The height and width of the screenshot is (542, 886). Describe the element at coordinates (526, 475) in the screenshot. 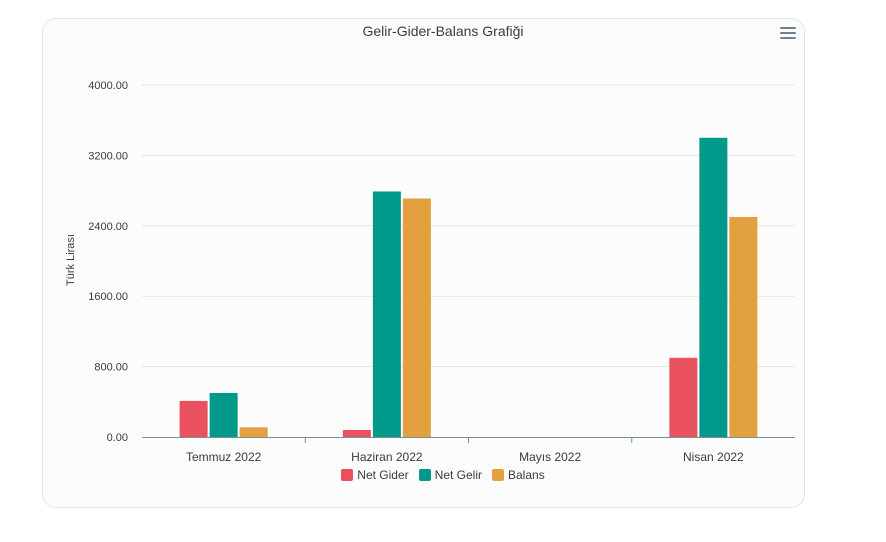

I see `legend-label: Balans` at that location.